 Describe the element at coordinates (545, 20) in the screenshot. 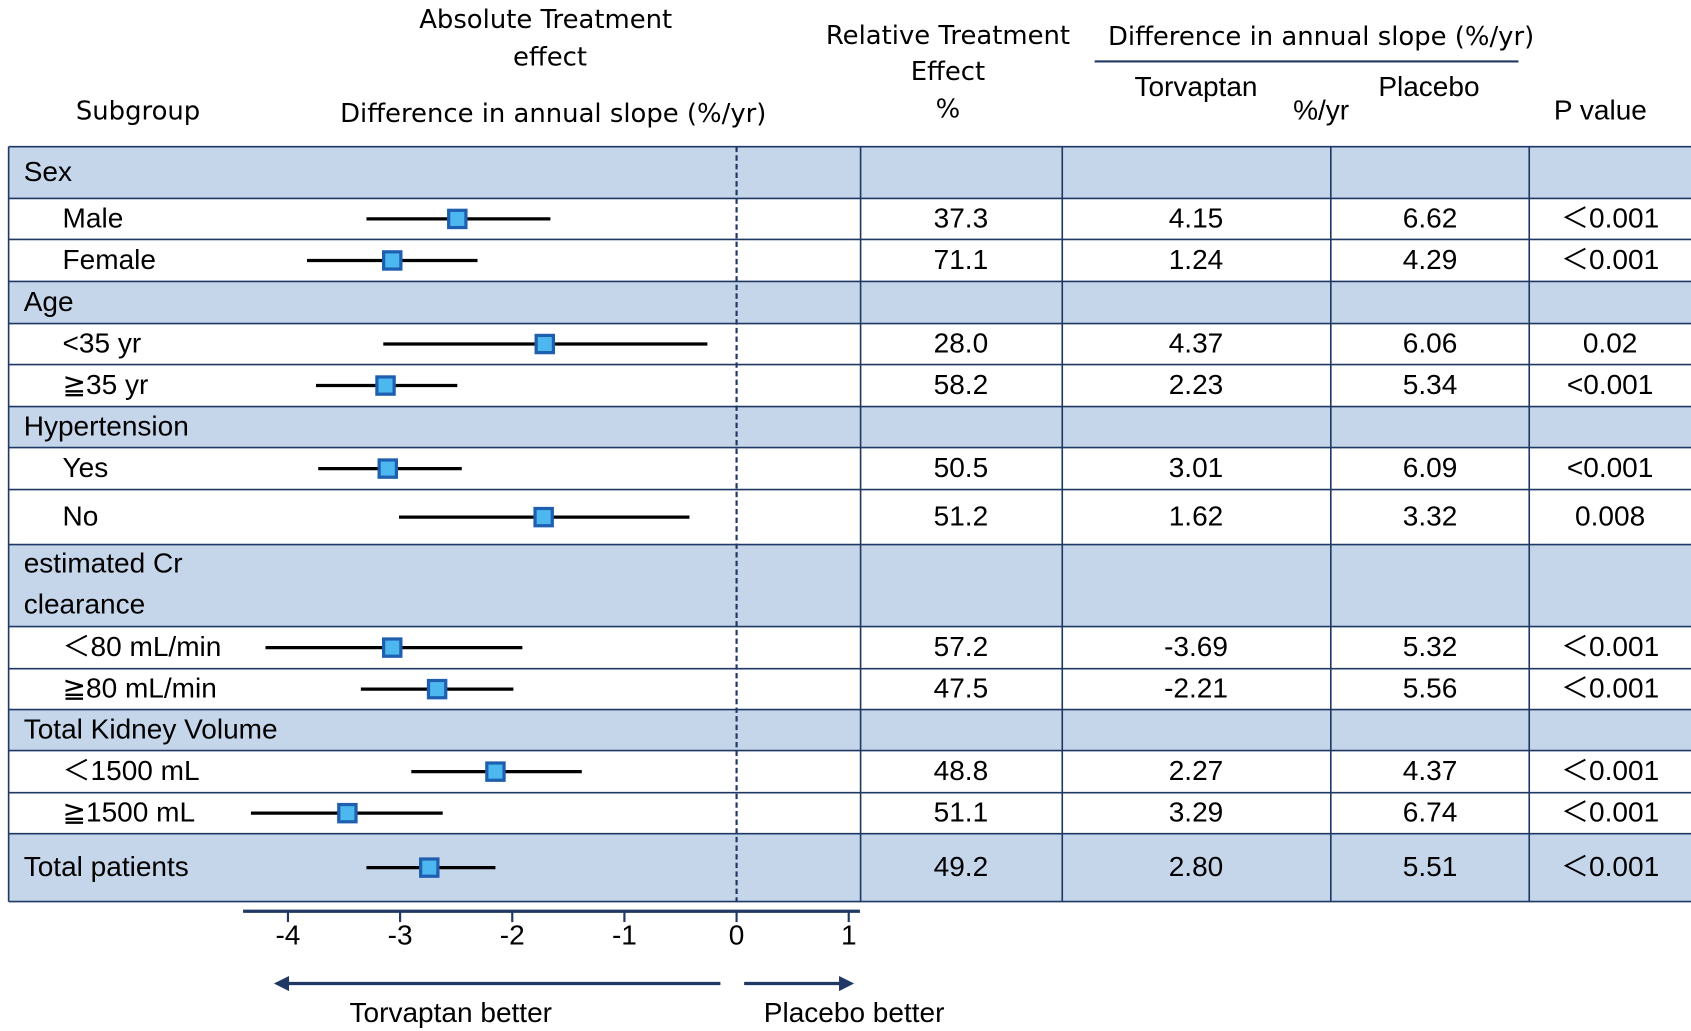

I see `header-absolute: Absolute Treatment` at that location.